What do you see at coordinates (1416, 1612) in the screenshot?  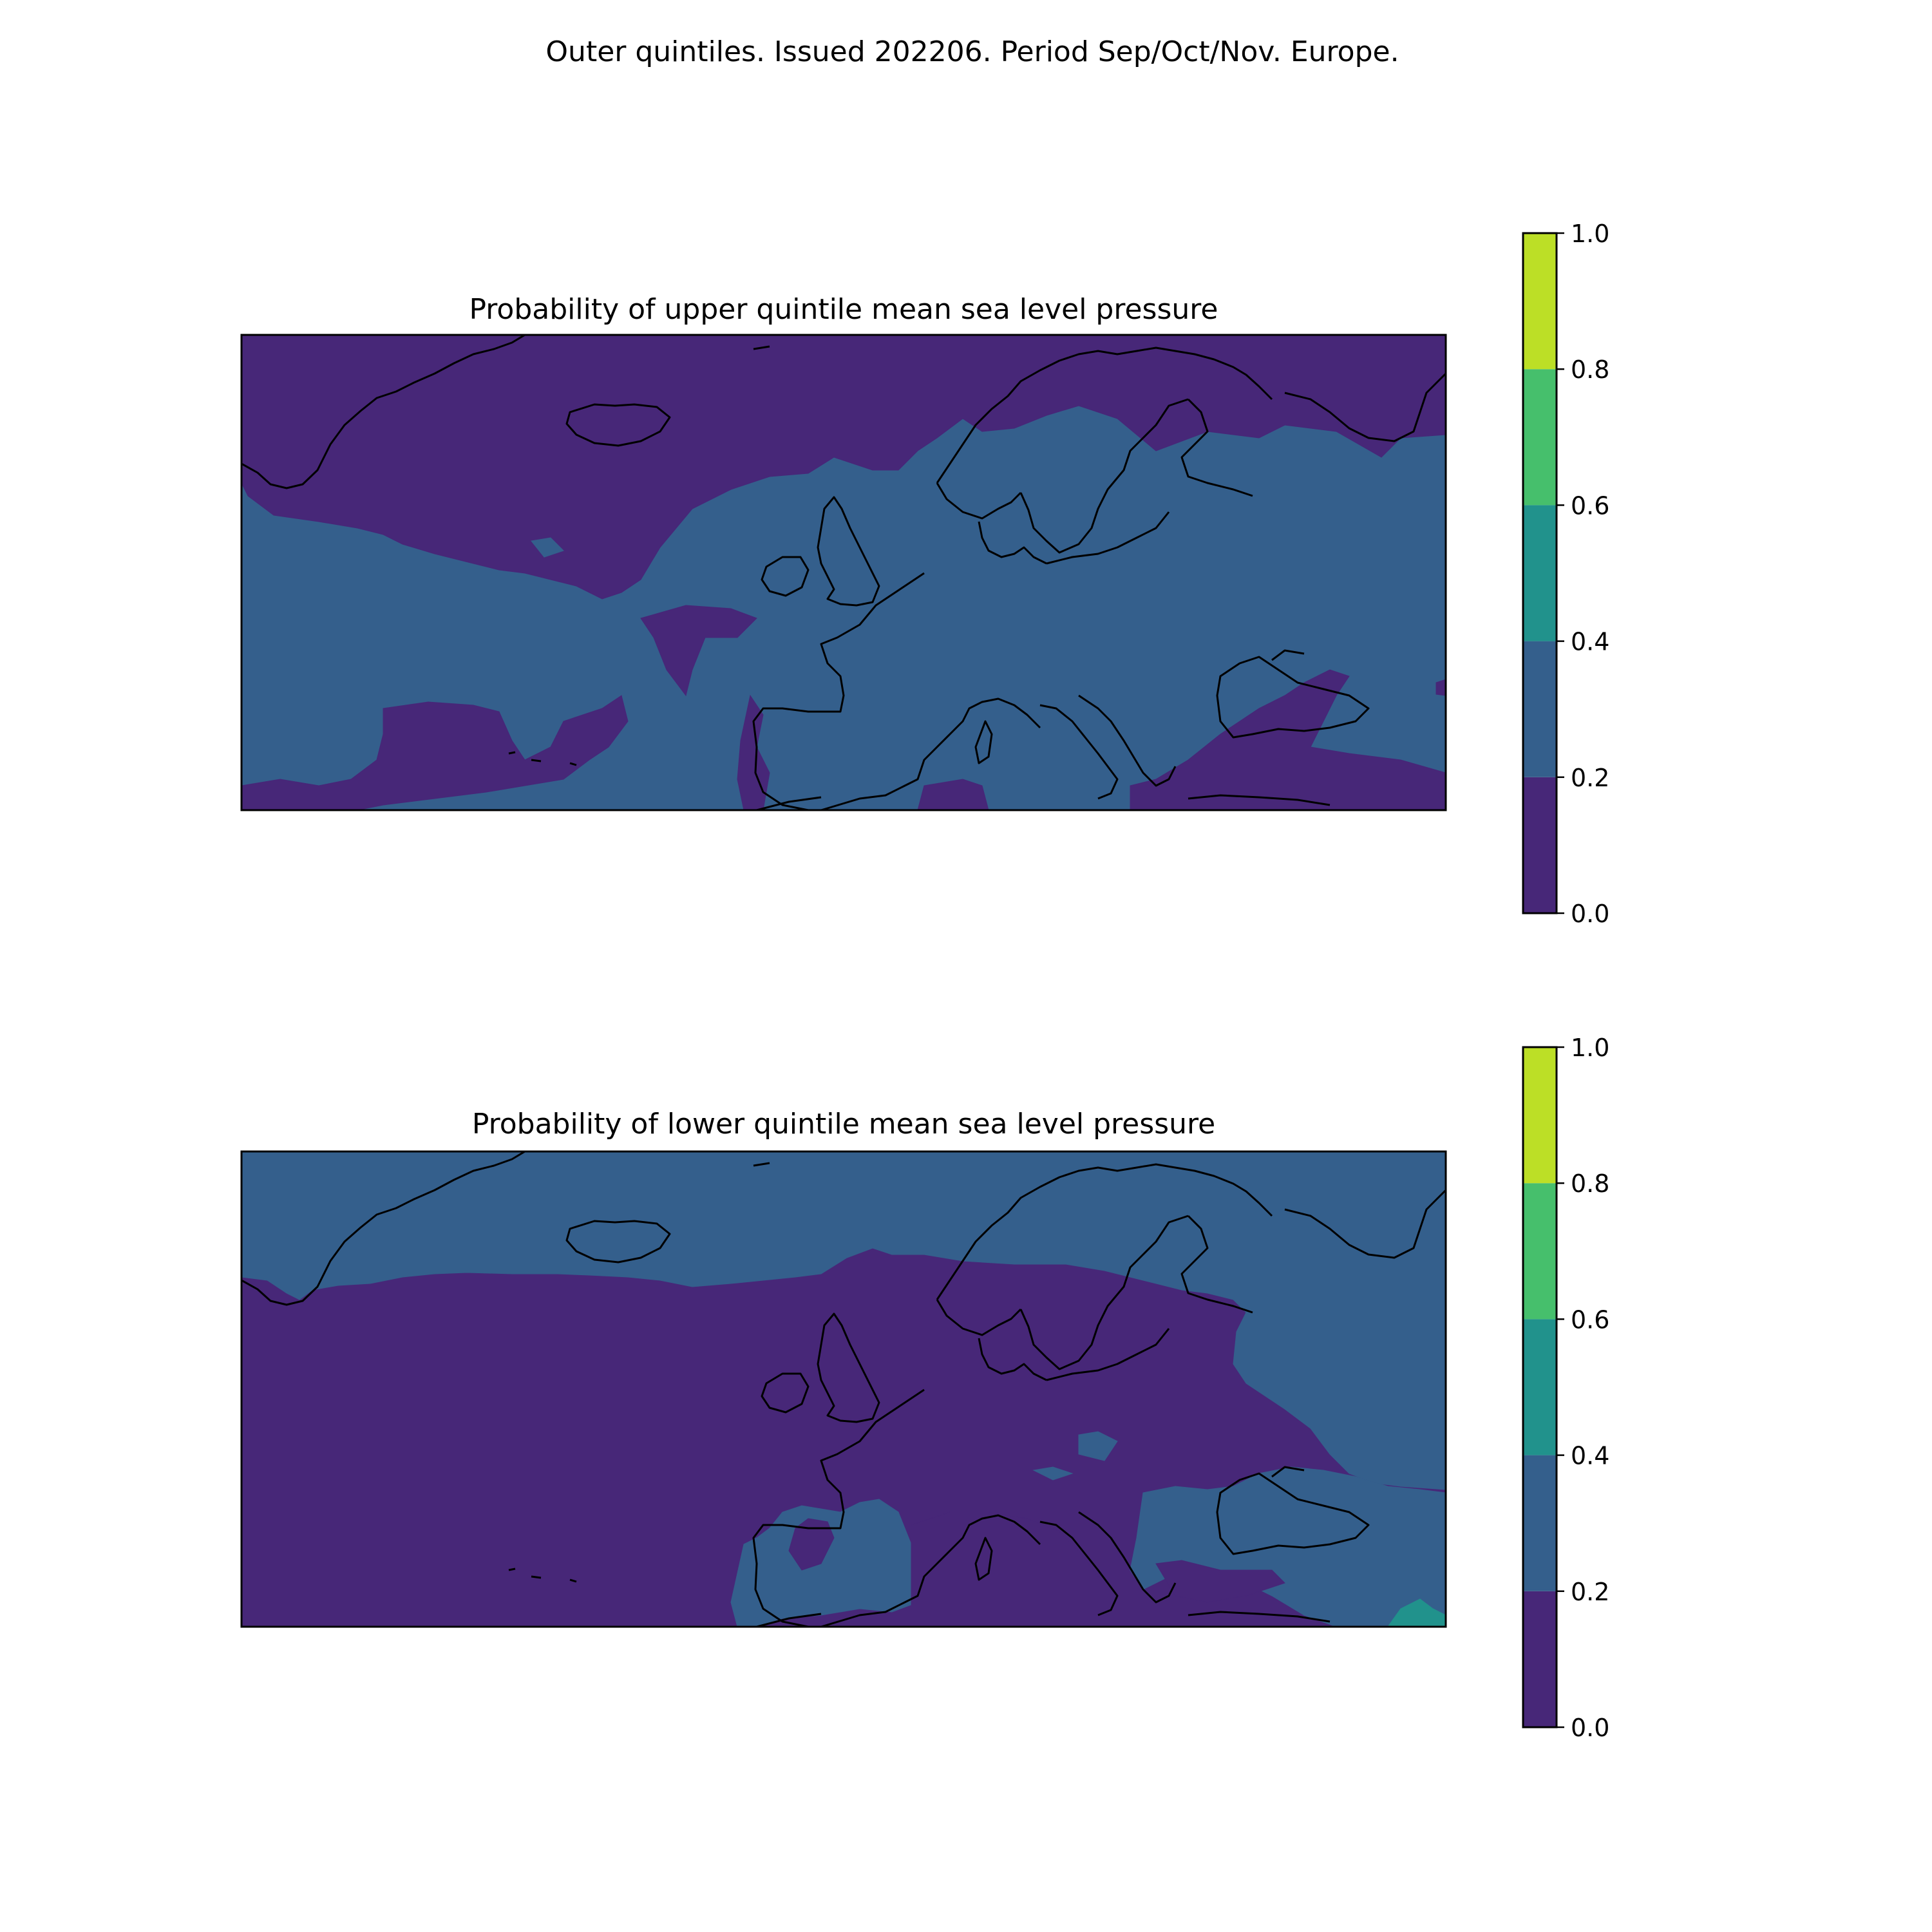 I see `lower-band-0.4-0.6` at bounding box center [1416, 1612].